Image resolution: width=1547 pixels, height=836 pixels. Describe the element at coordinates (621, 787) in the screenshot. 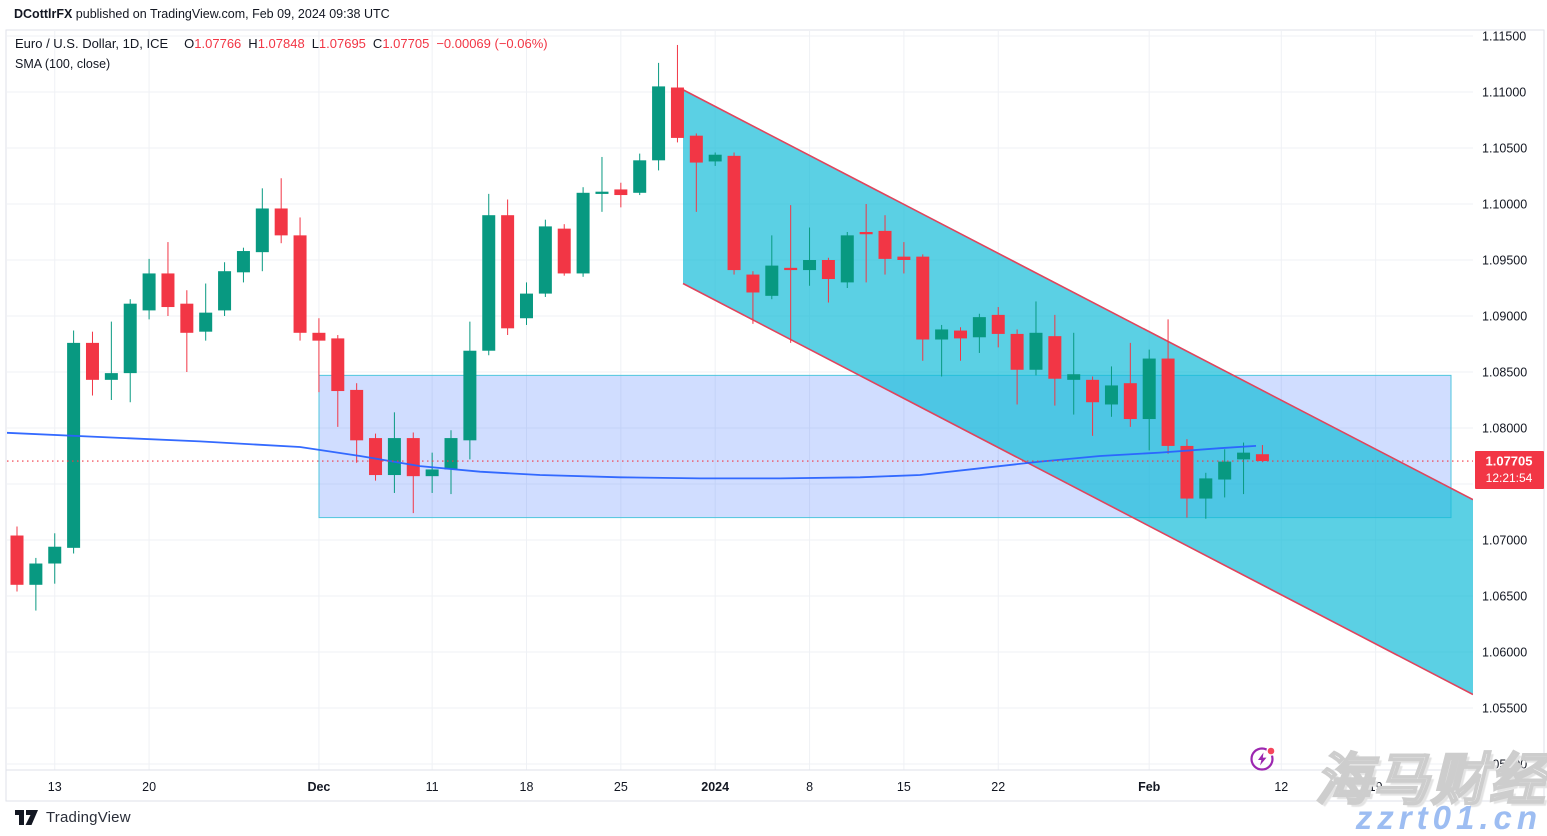

I see `time-tick-label: 25` at that location.